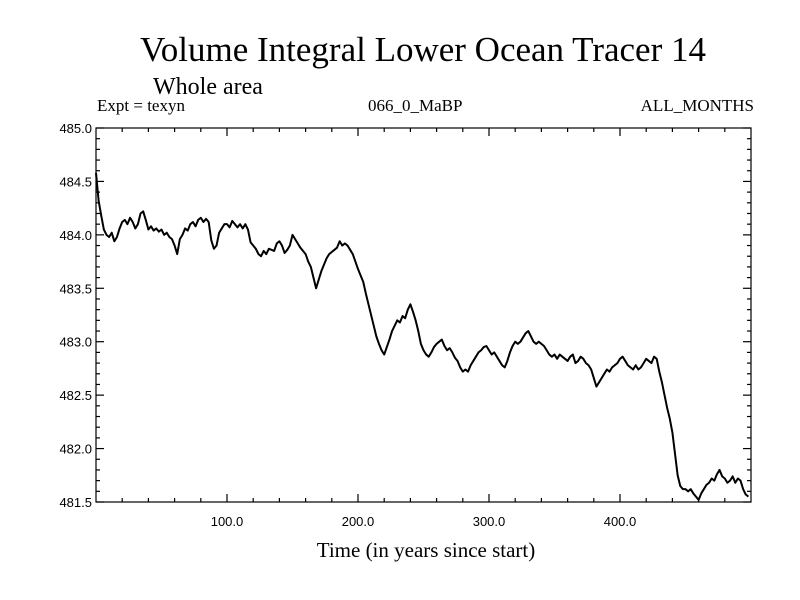 Image resolution: width=800 pixels, height=600 pixels. What do you see at coordinates (75, 502) in the screenshot?
I see `y-tick-label: 481.5` at bounding box center [75, 502].